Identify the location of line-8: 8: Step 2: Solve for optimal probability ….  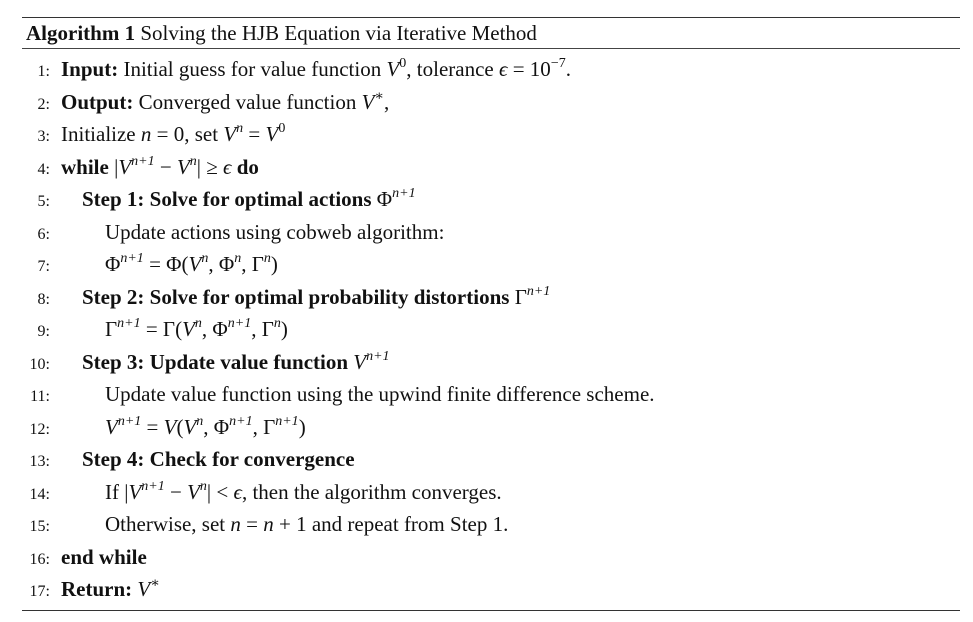
(294, 296).